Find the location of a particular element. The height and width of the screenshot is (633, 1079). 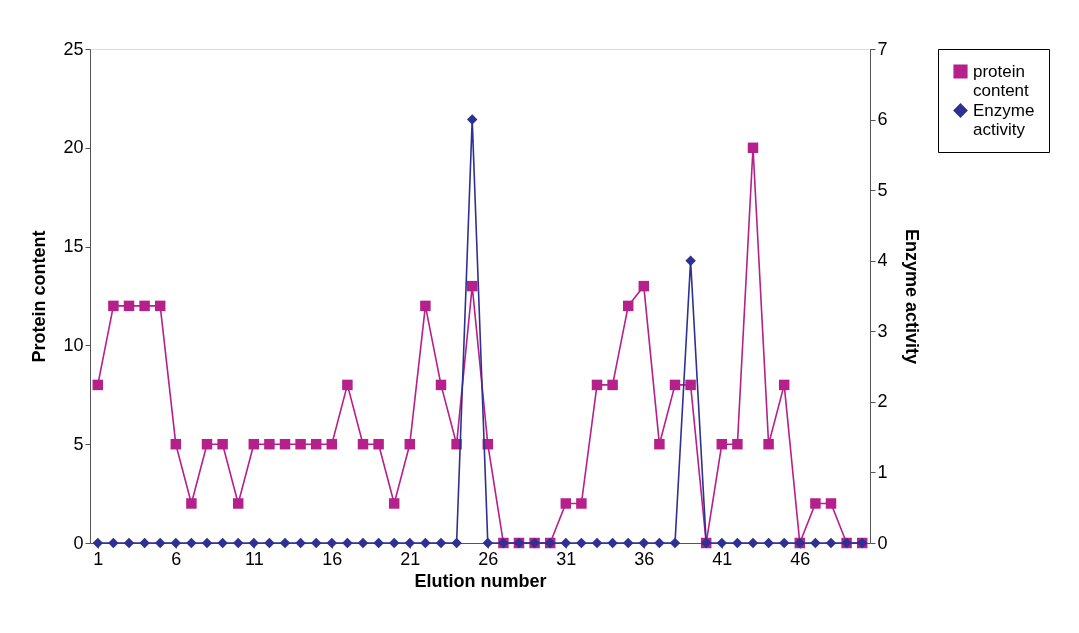

x-tick-label: 1 is located at coordinates (98, 558).